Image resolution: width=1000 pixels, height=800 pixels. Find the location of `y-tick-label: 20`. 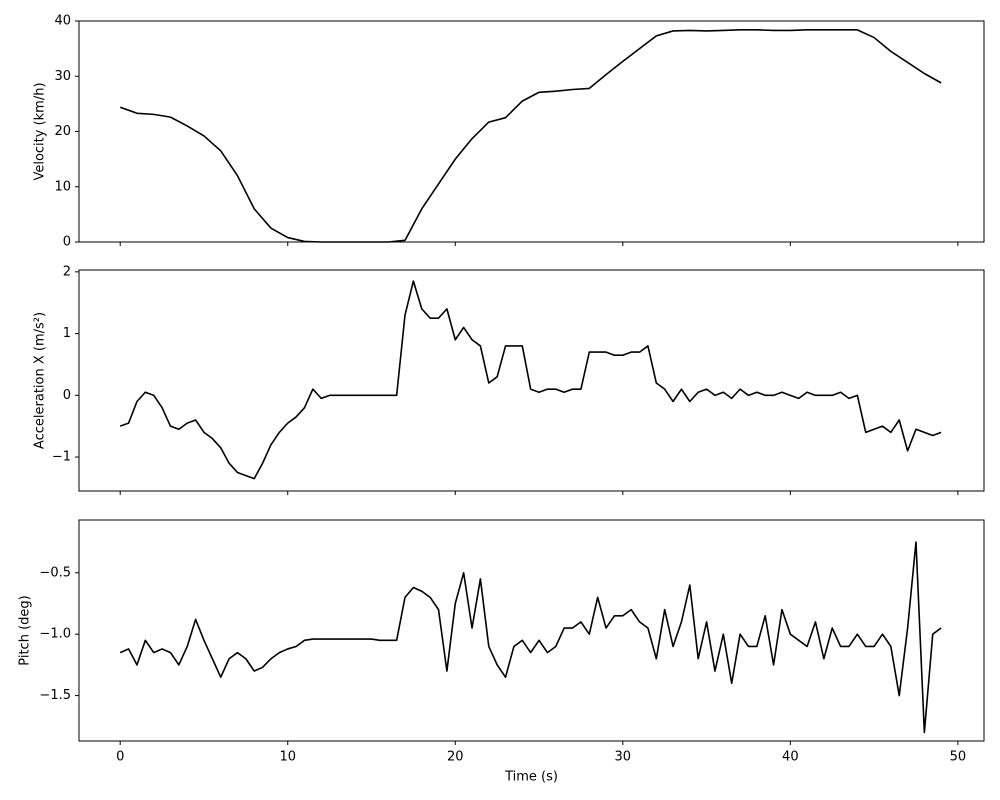

y-tick-label: 20 is located at coordinates (62, 131).